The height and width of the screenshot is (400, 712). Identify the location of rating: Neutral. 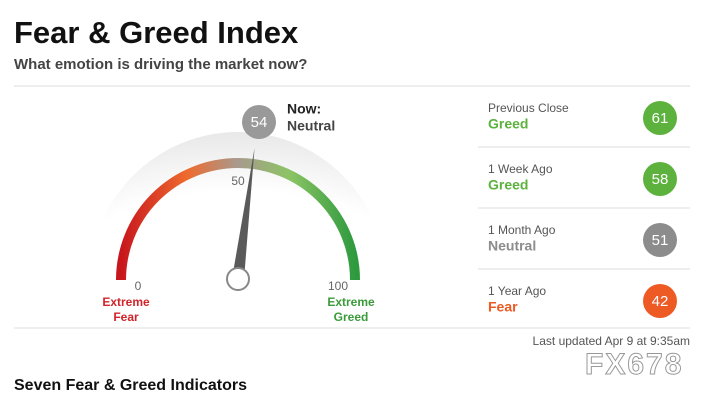
(311, 126).